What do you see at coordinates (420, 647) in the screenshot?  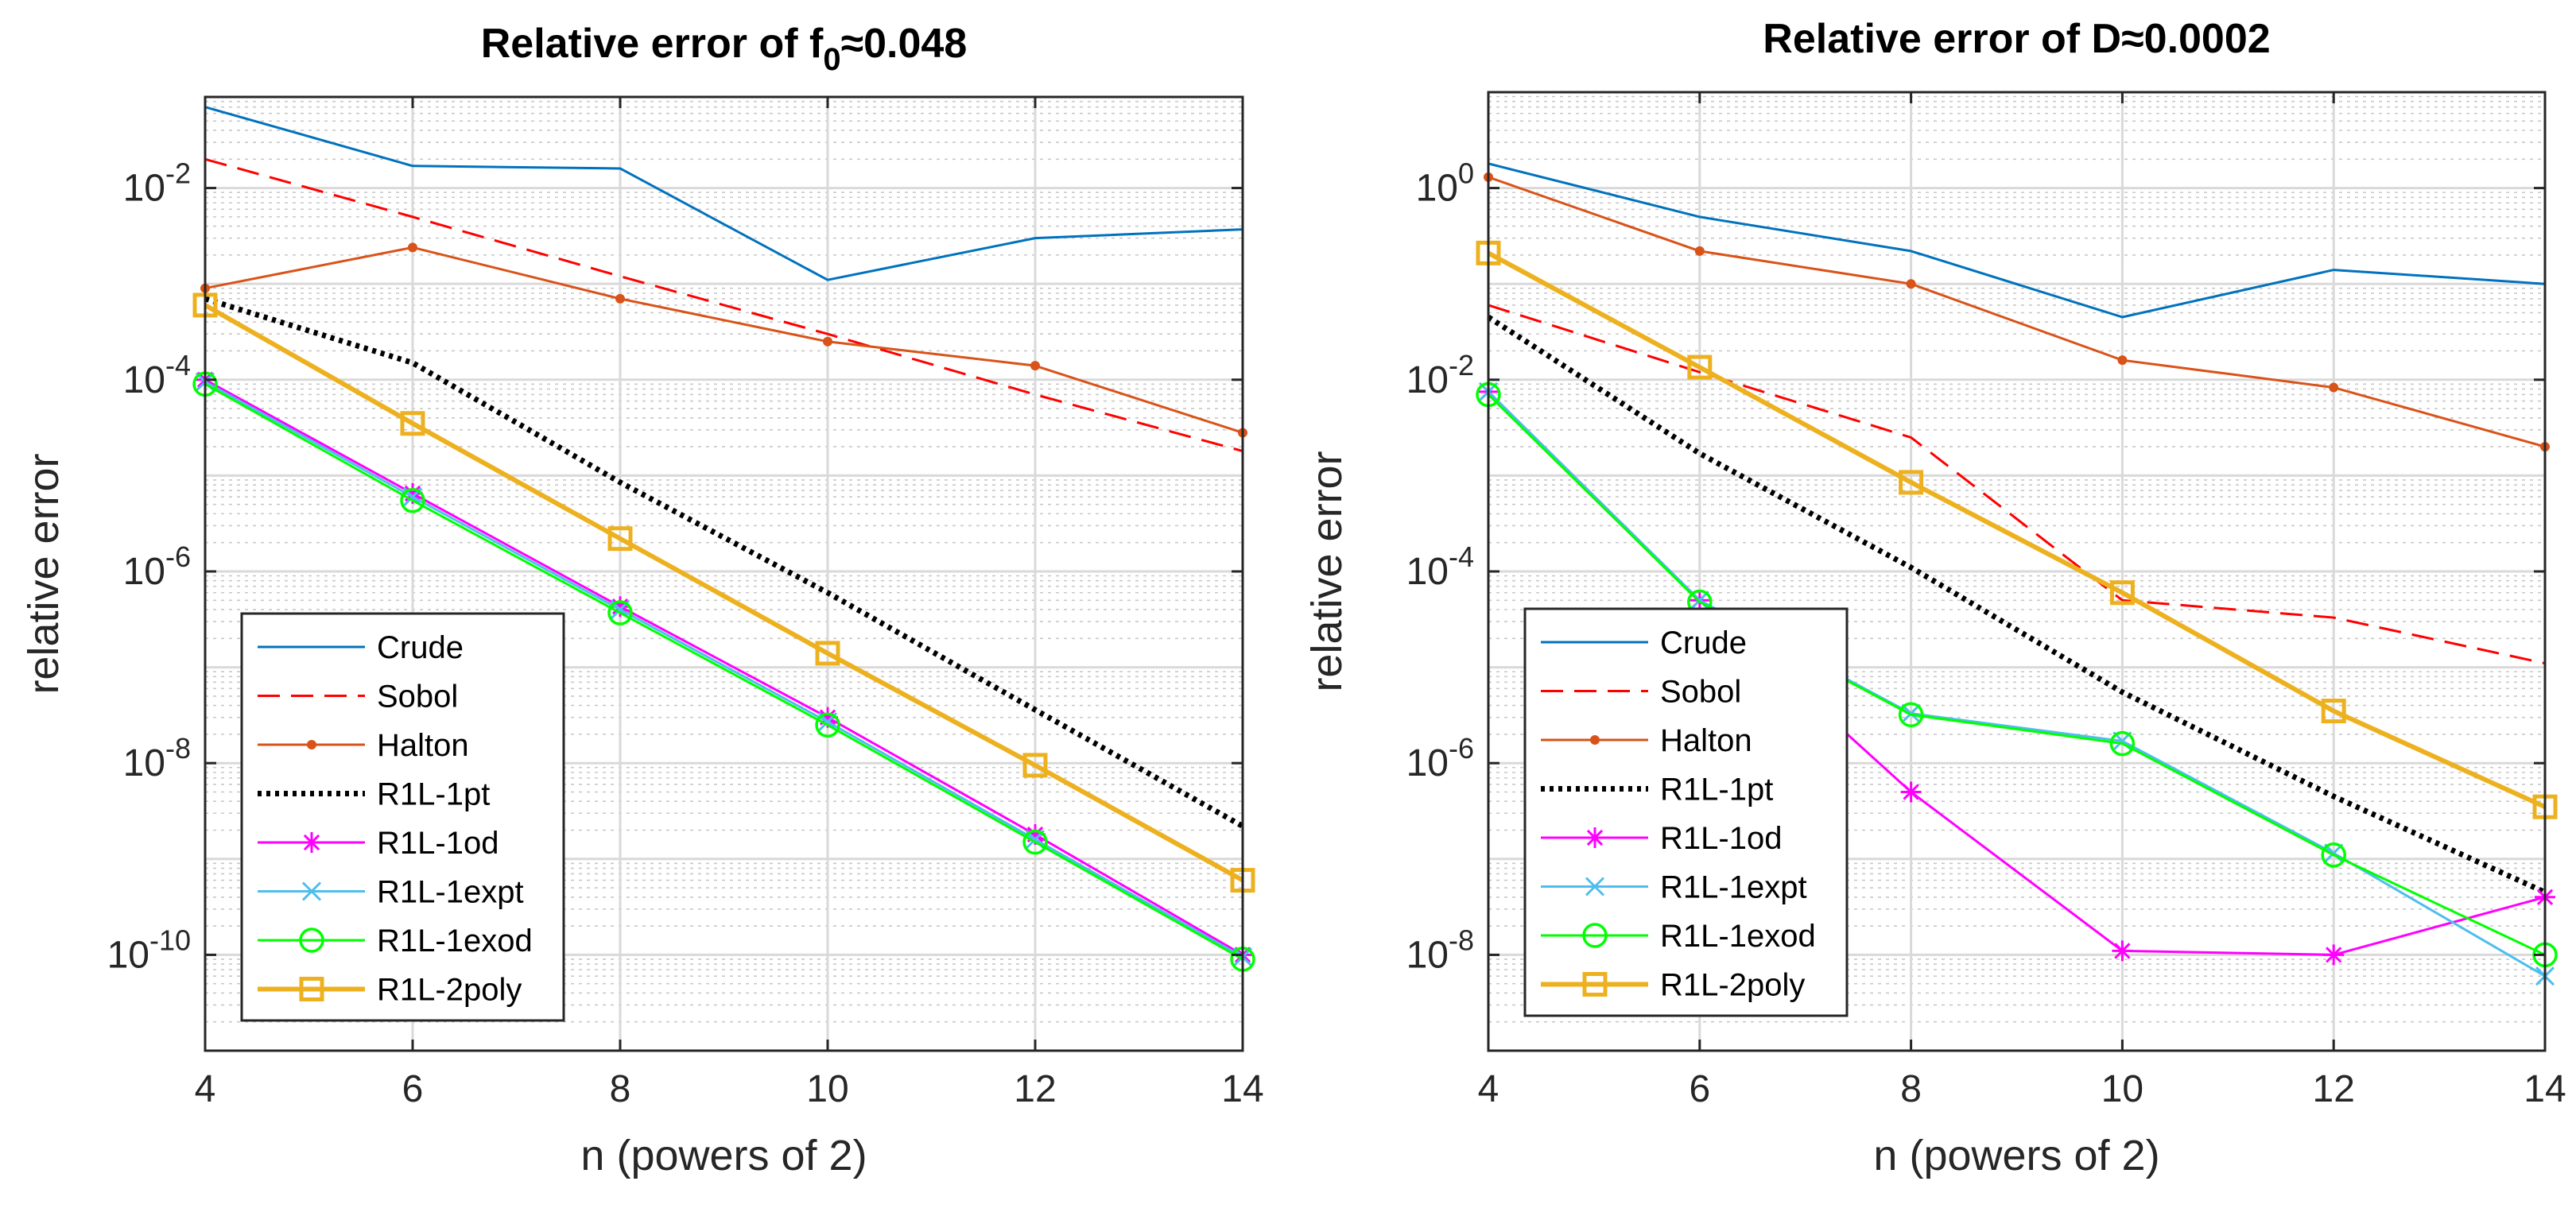 I see `legend-label: Crude` at bounding box center [420, 647].